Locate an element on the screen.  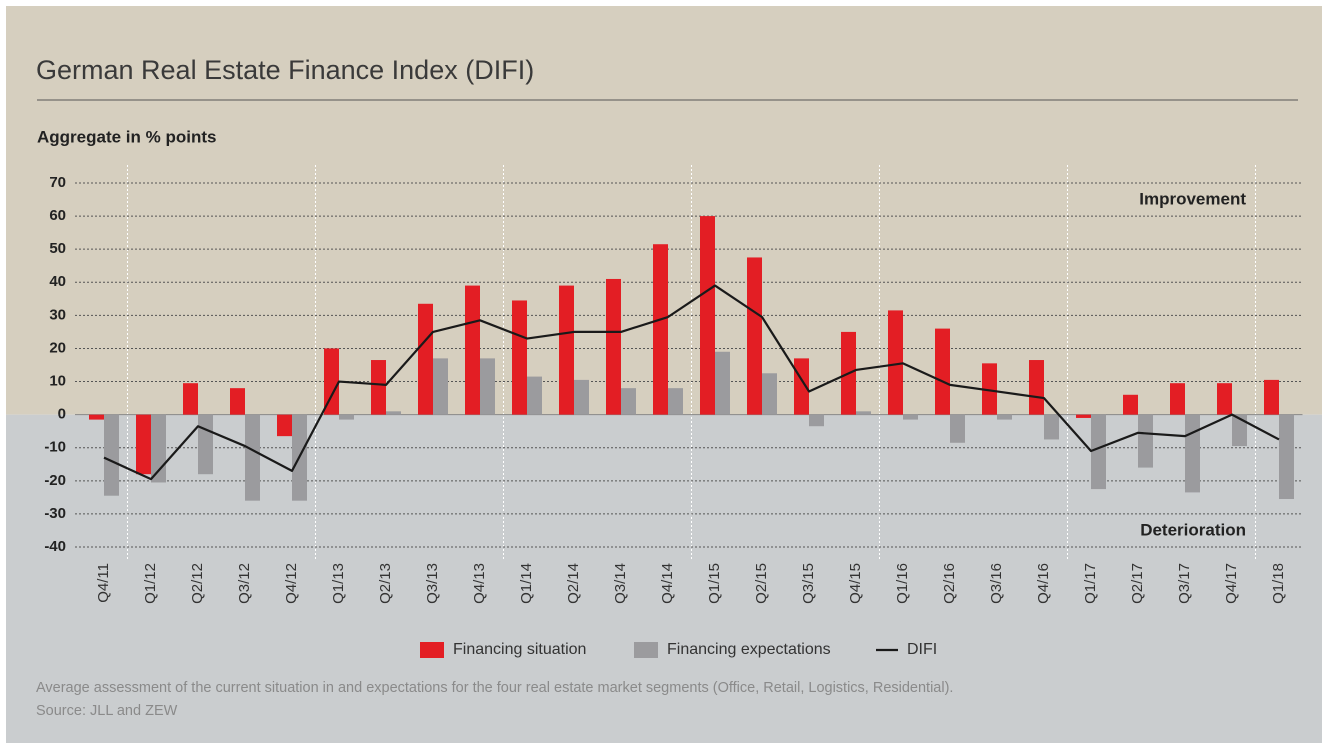
y-tick-label: 30 is located at coordinates (57, 314).